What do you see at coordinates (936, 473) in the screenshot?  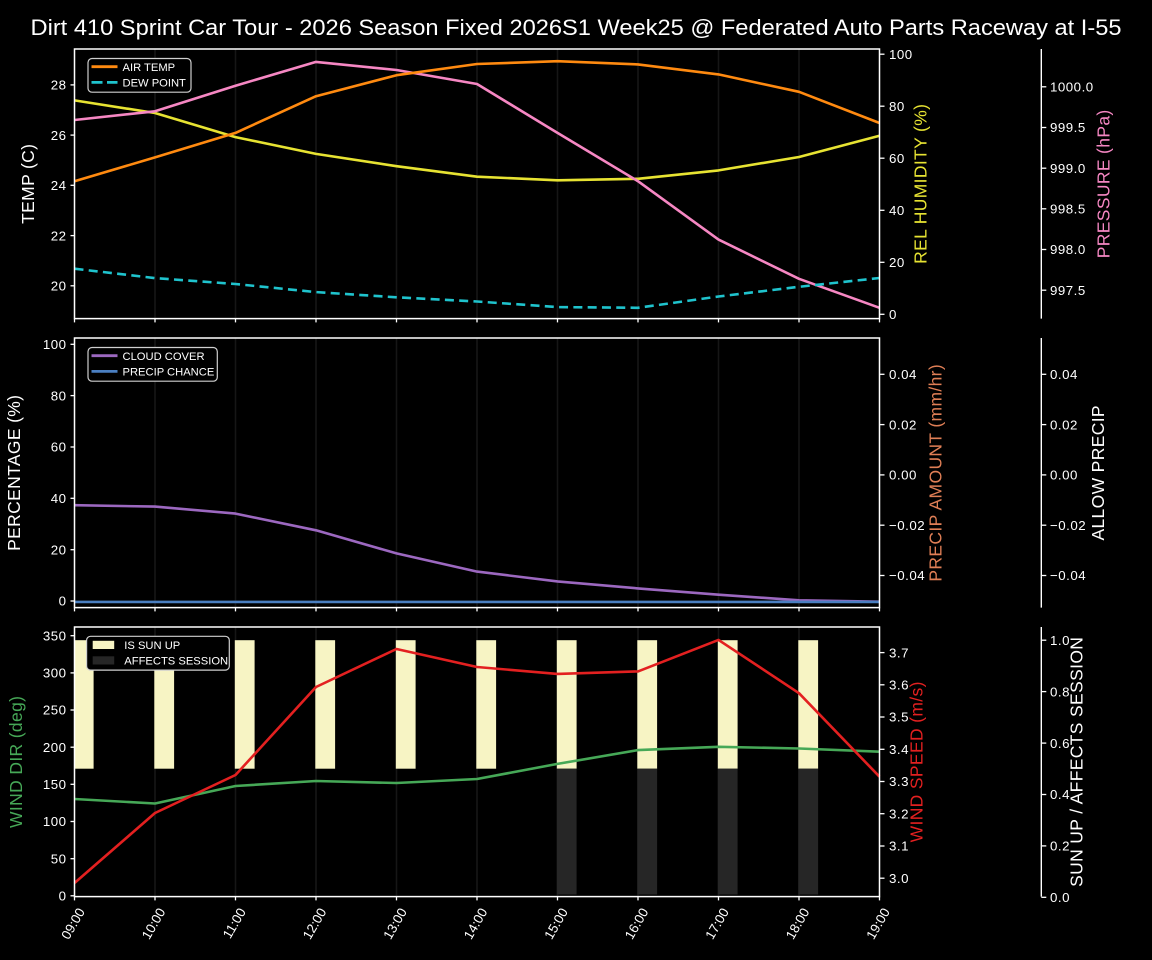 I see `svg-text: PRECIP AMOUNT (mm/hr)` at bounding box center [936, 473].